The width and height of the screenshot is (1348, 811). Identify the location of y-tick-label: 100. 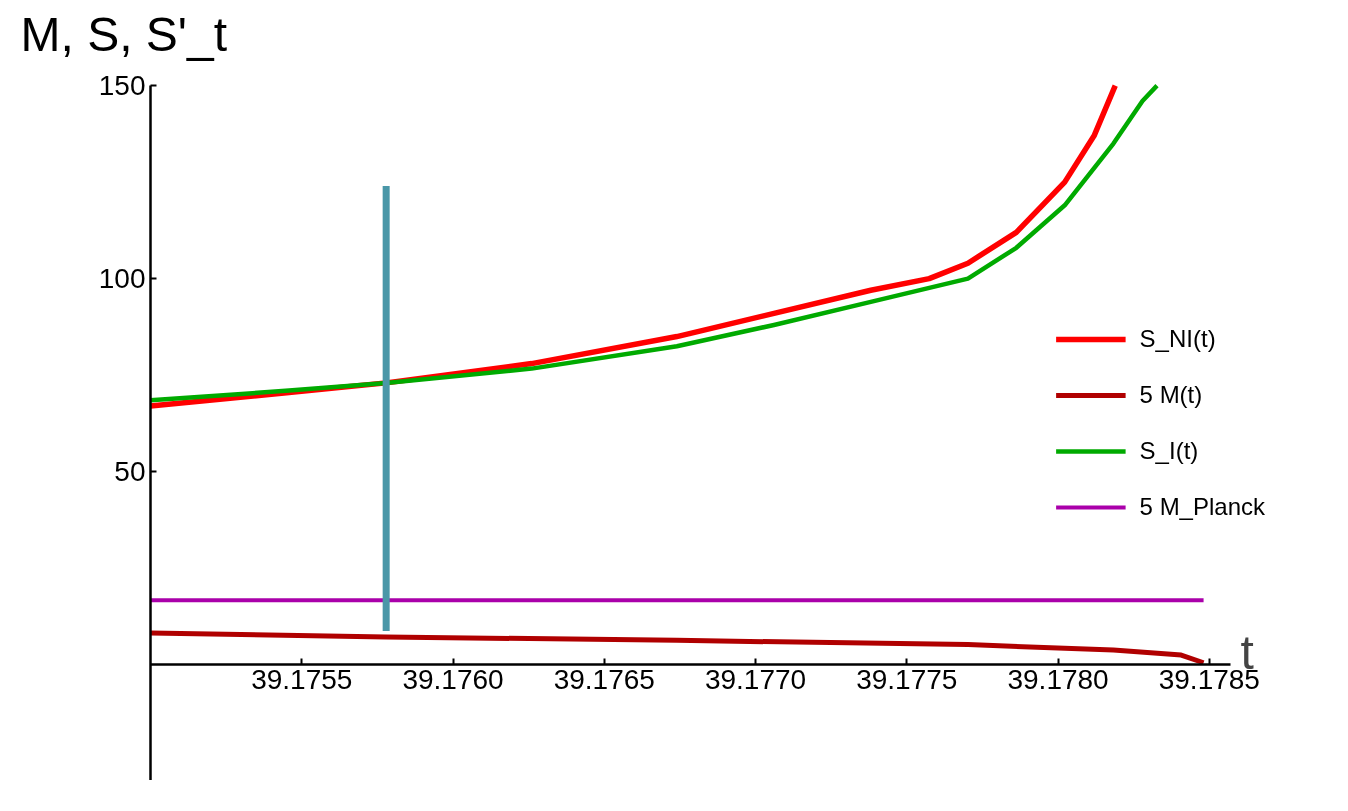
(122, 279).